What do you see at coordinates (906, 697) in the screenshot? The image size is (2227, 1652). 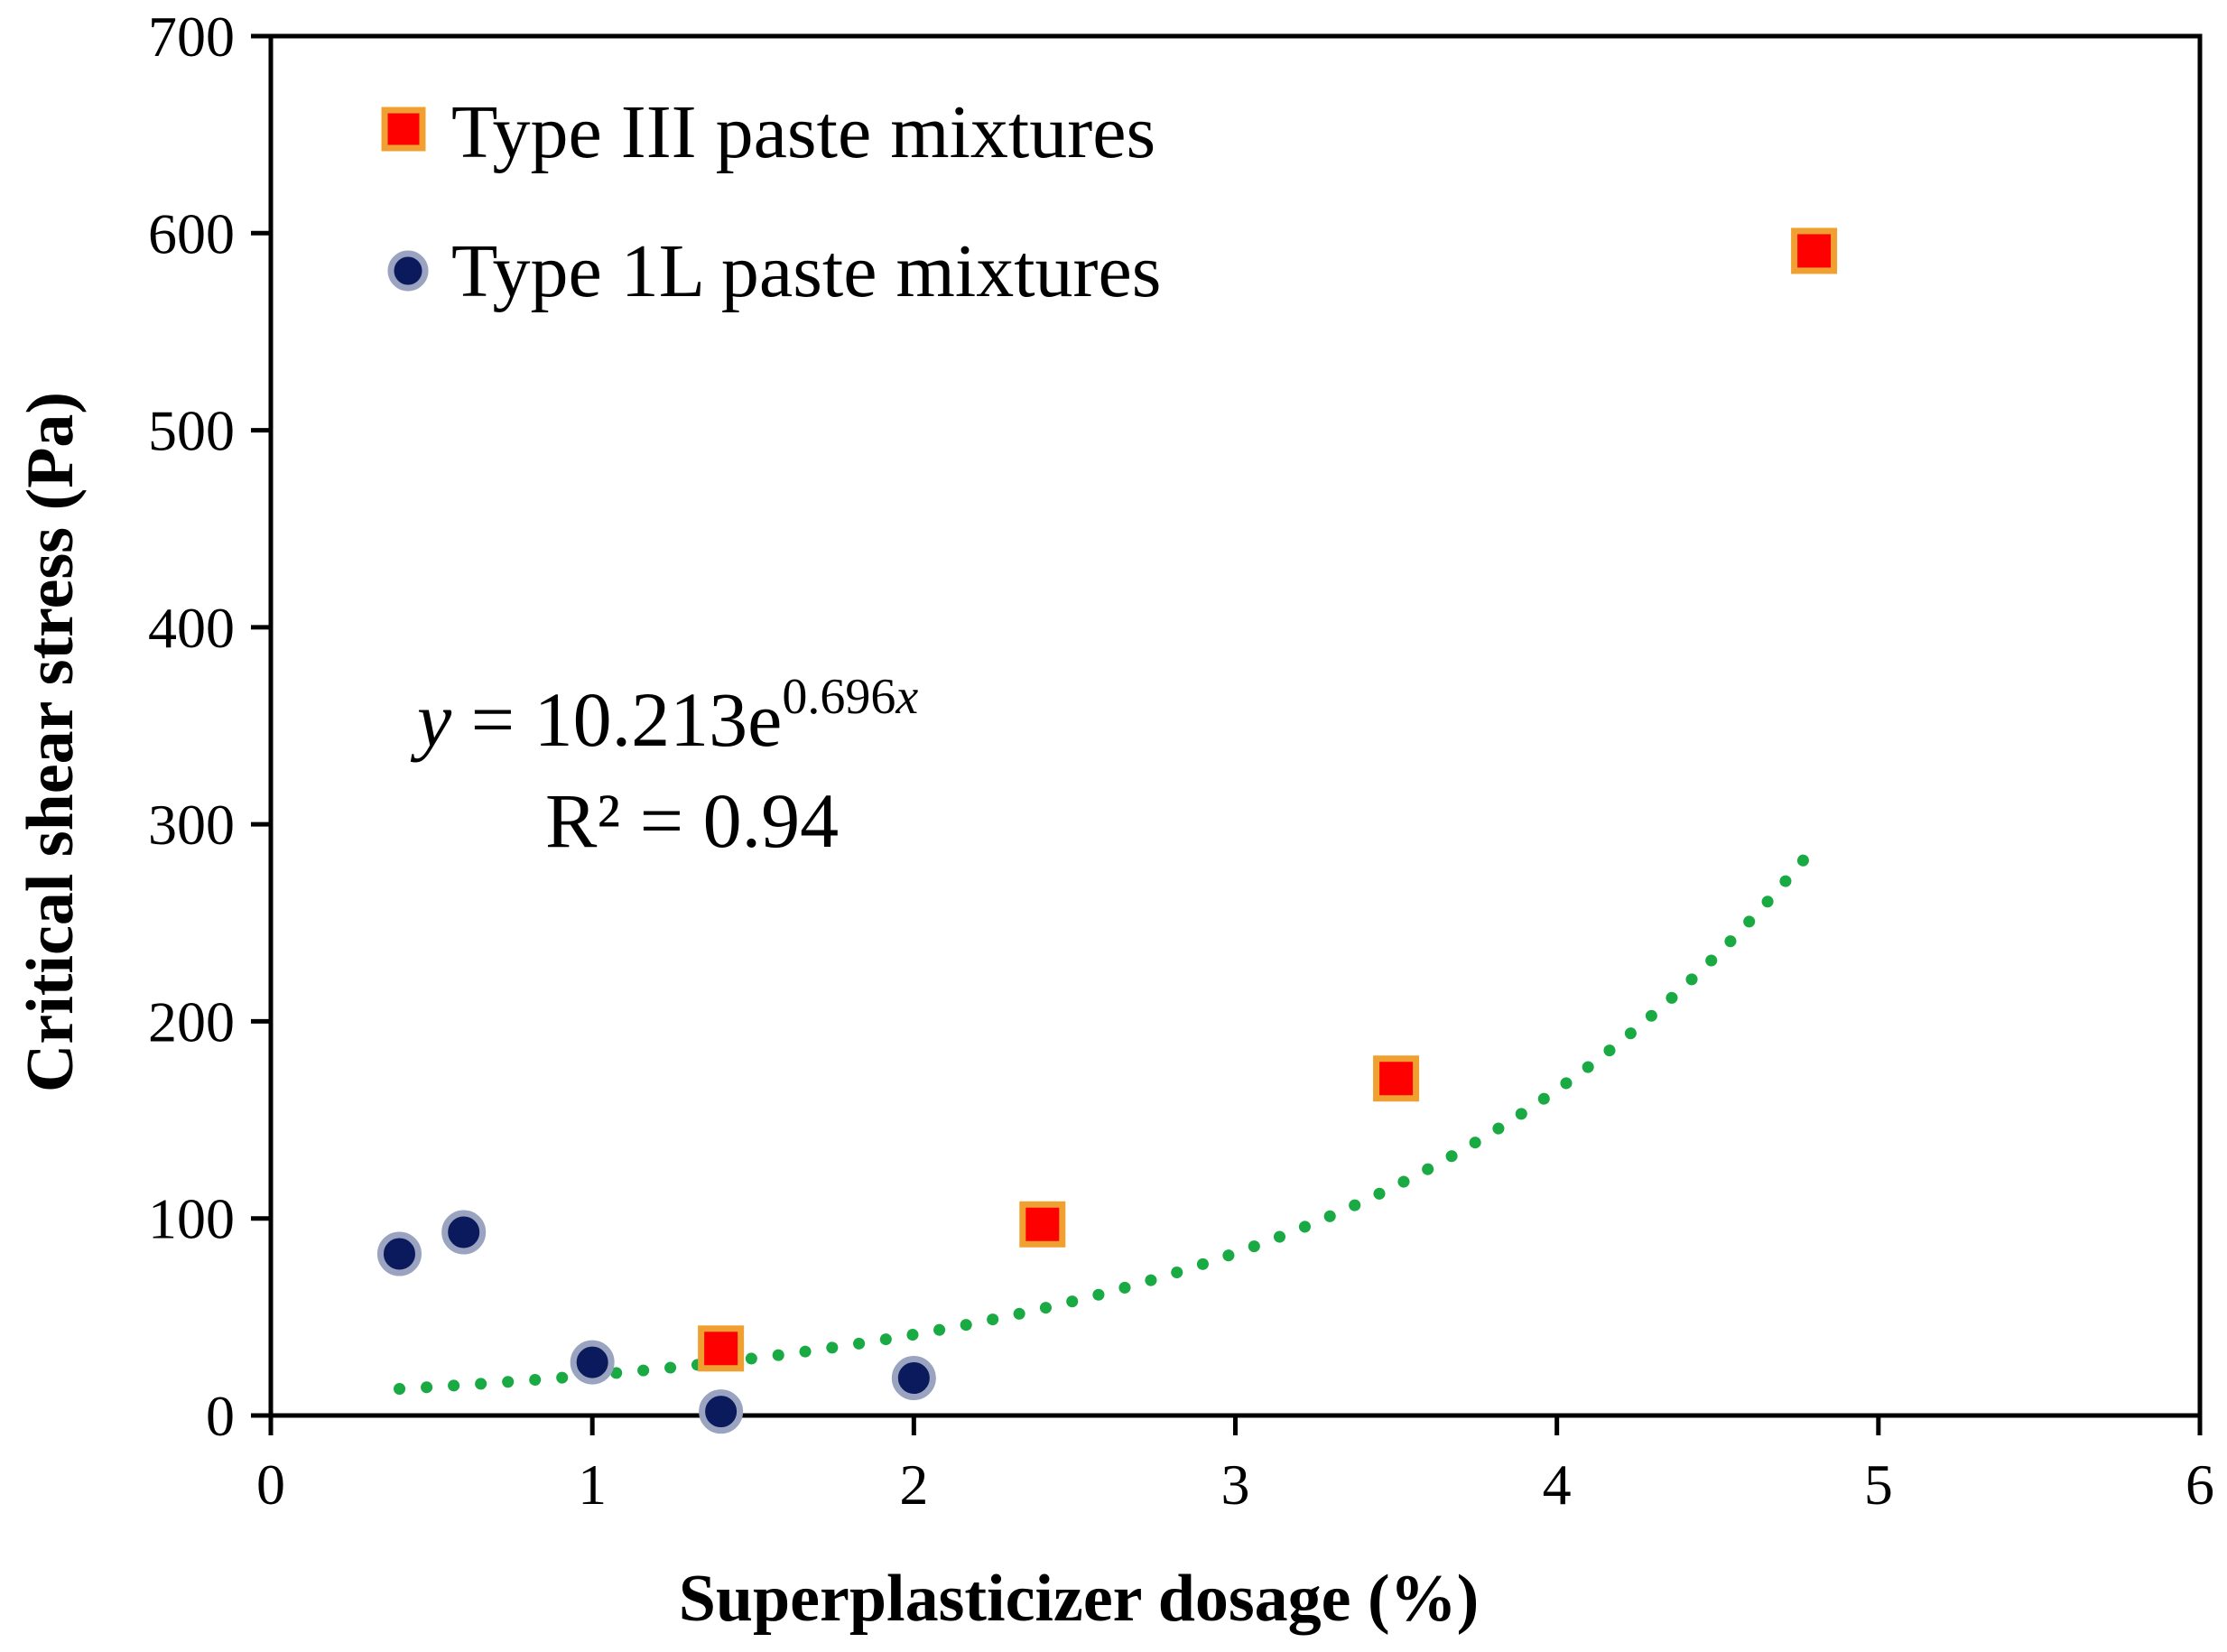 I see `equation-exponent-var: x` at bounding box center [906, 697].